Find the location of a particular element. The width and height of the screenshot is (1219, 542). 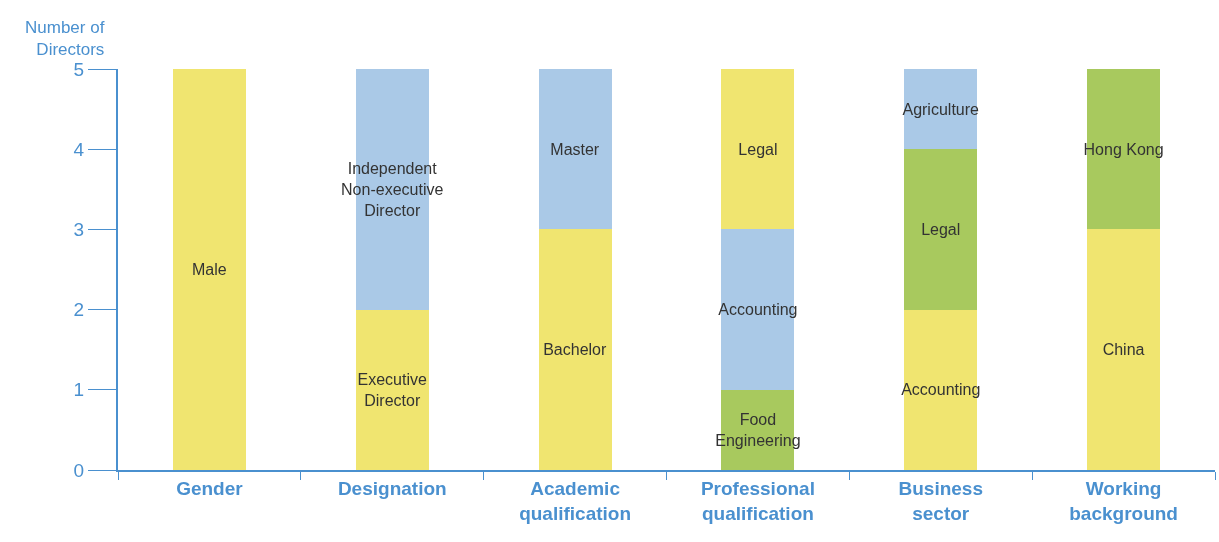

x-tick-label: Business sector is located at coordinates (940, 500).